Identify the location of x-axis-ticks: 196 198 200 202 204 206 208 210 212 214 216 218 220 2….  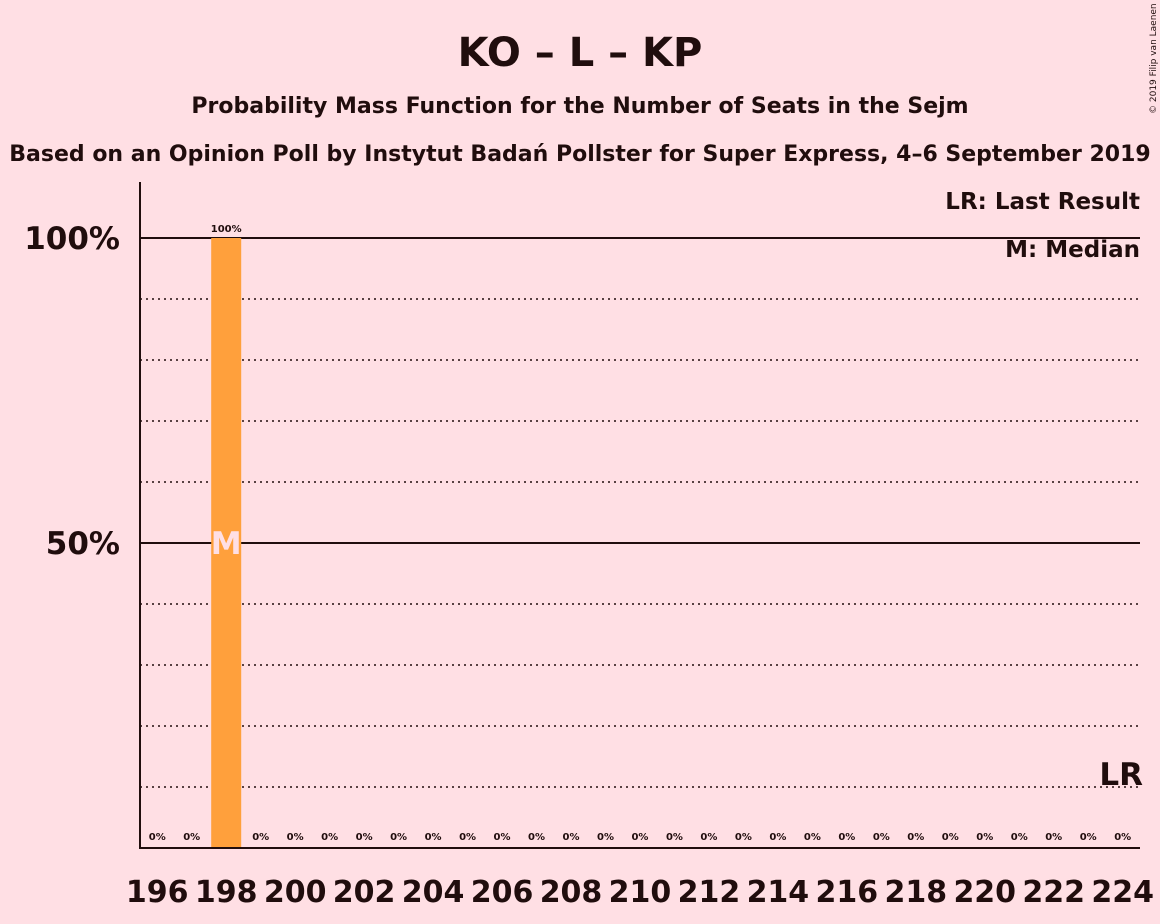
(640, 892).